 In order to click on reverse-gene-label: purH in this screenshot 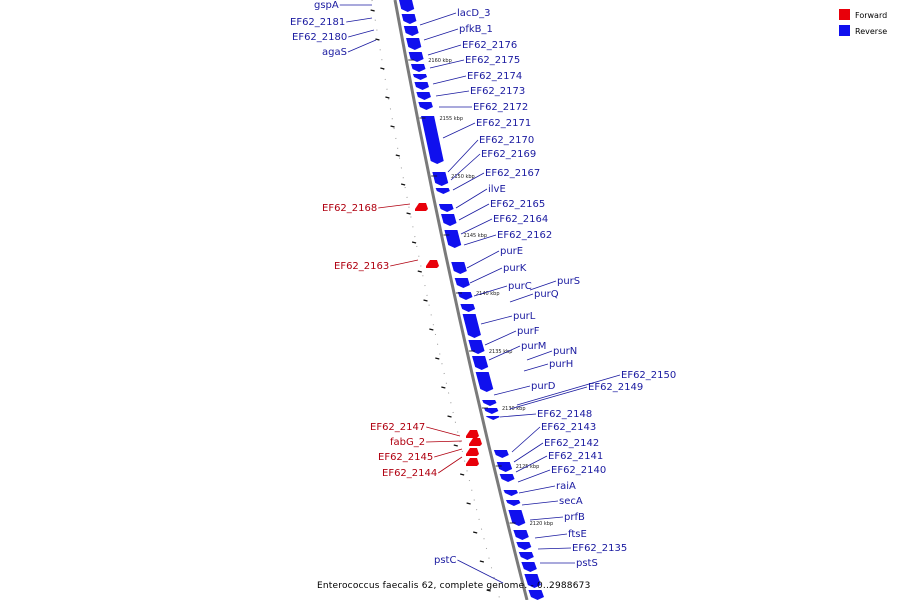, I will do `click(561, 364)`.